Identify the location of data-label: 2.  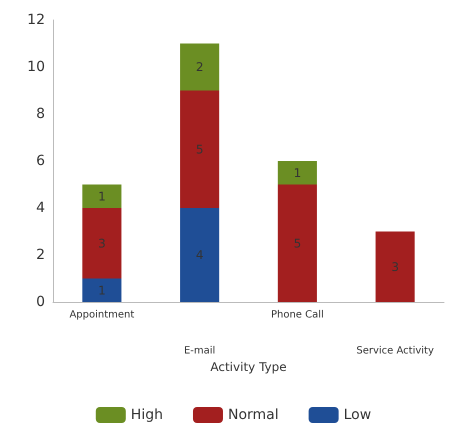
(200, 67).